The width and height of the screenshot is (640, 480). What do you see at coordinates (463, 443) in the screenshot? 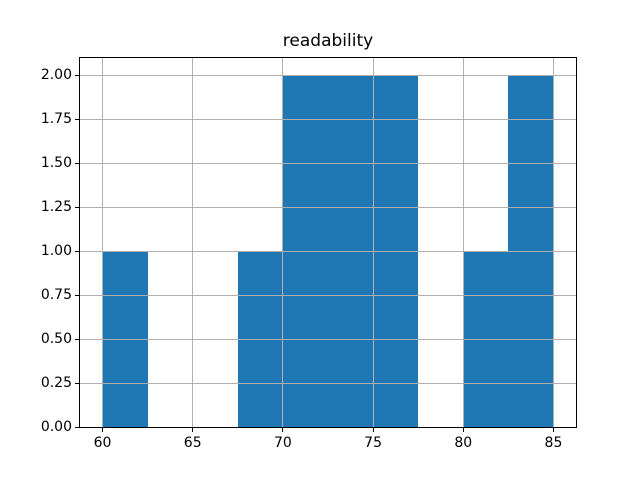
I see `x-tick-label: 80` at bounding box center [463, 443].